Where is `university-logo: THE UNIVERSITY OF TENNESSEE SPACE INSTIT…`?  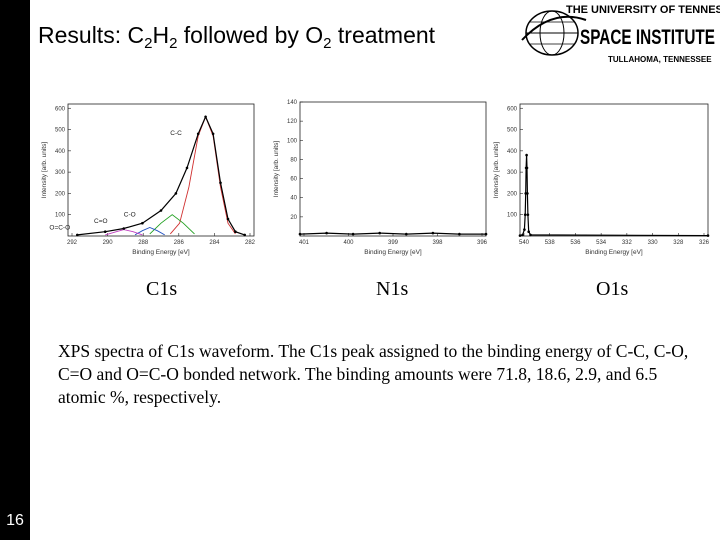 university-logo: THE UNIVERSITY OF TENNESSEE SPACE INSTIT… is located at coordinates (620, 35).